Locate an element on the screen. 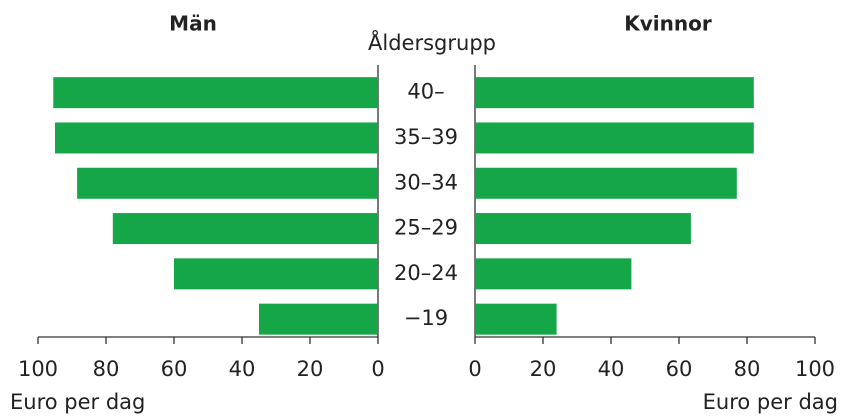 The image size is (843, 418). category-label: 35–39 is located at coordinates (426, 137).